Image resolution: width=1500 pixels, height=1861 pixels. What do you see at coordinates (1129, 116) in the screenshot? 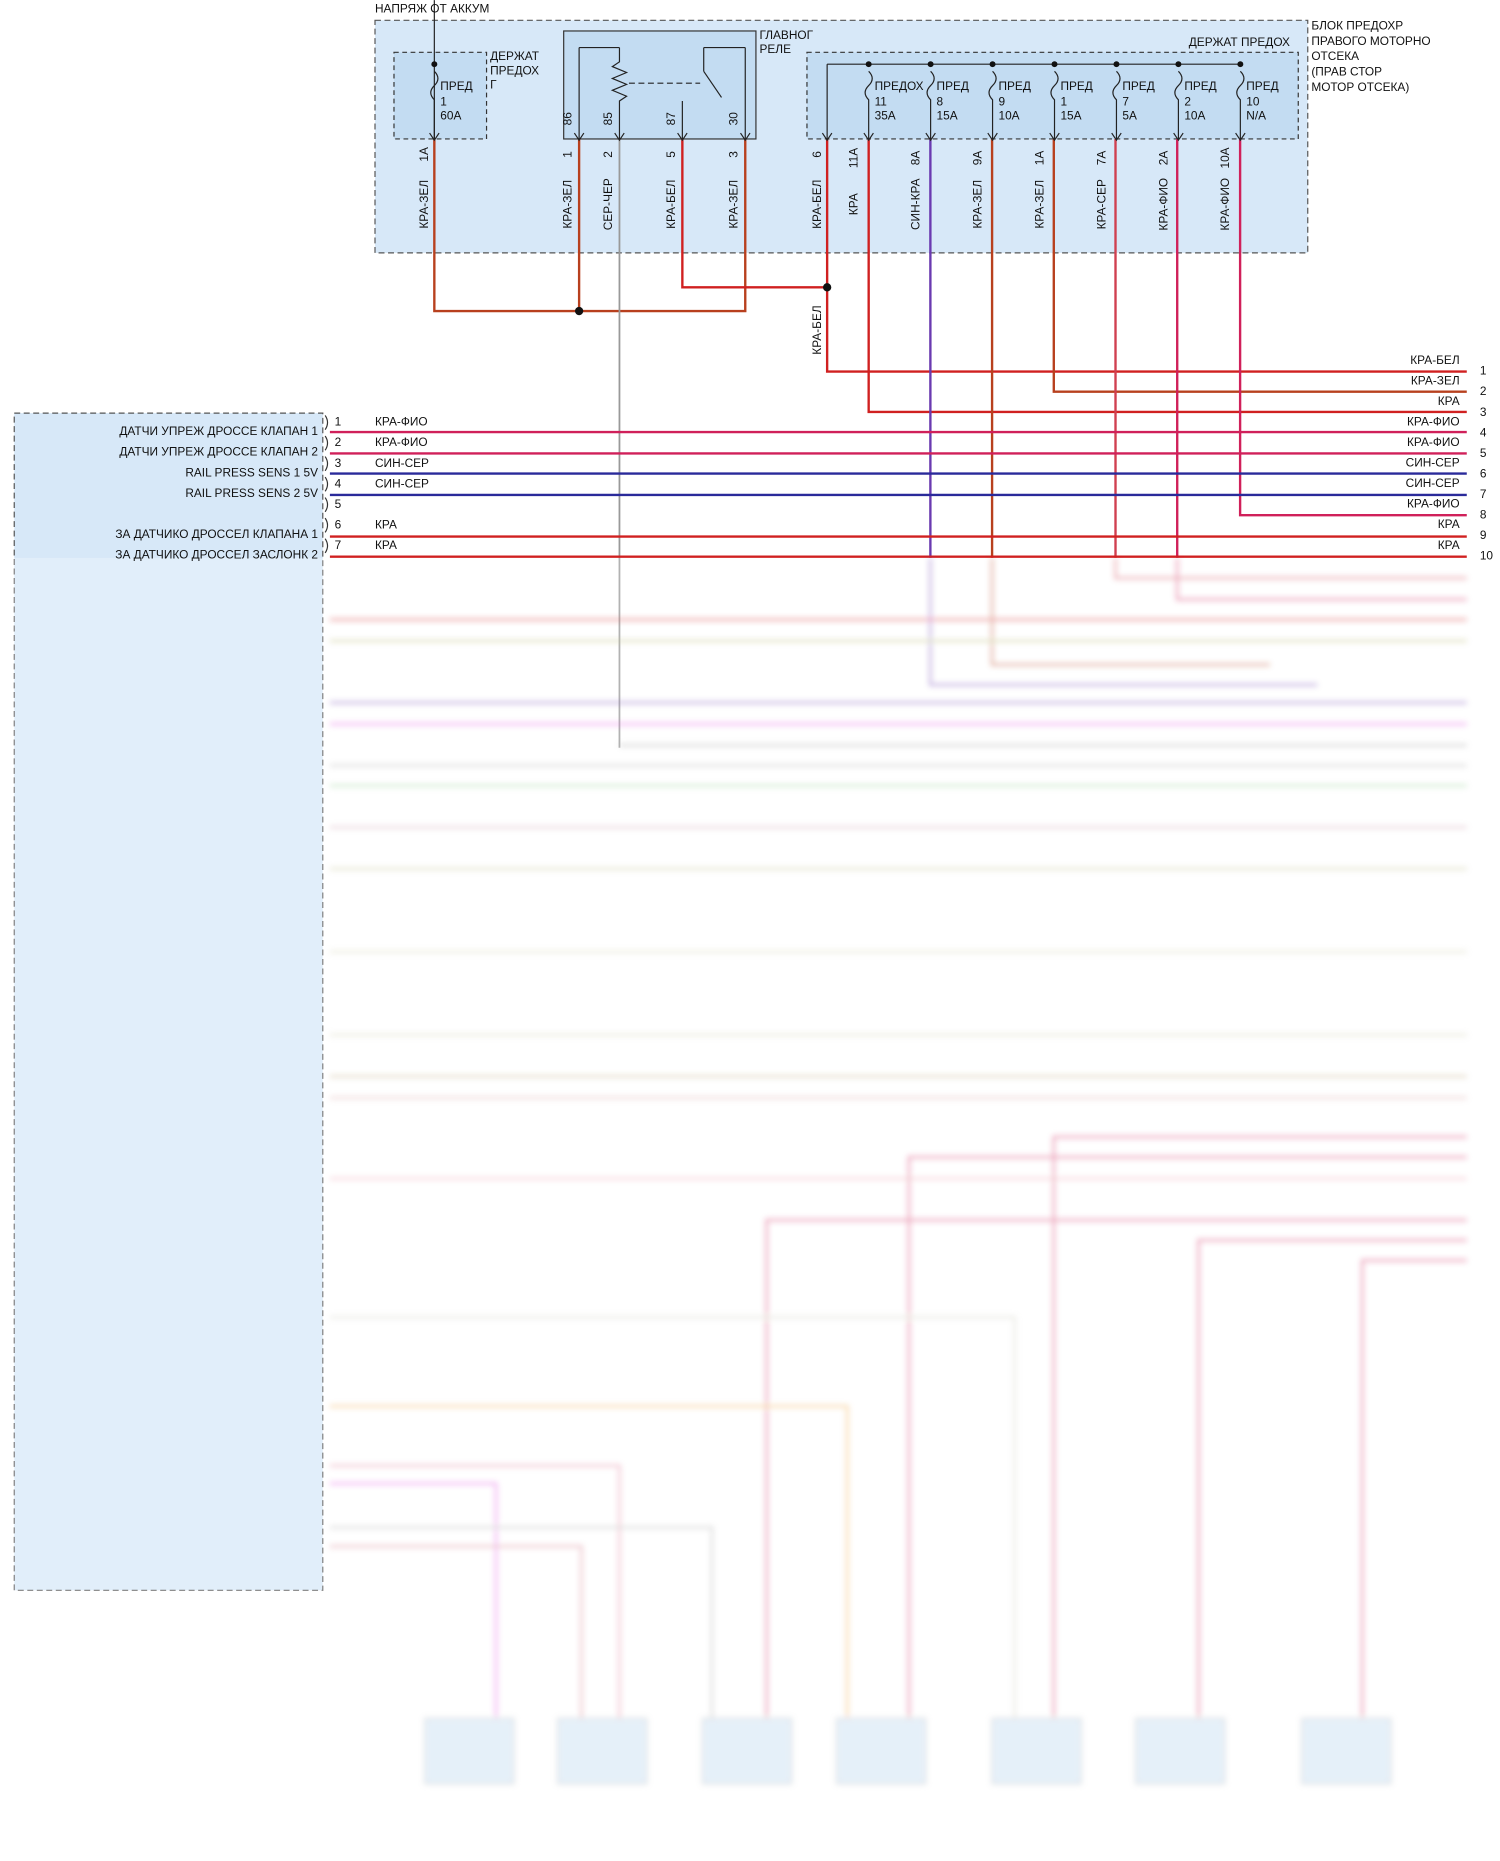
I see `fuse-rating: 5A` at bounding box center [1129, 116].